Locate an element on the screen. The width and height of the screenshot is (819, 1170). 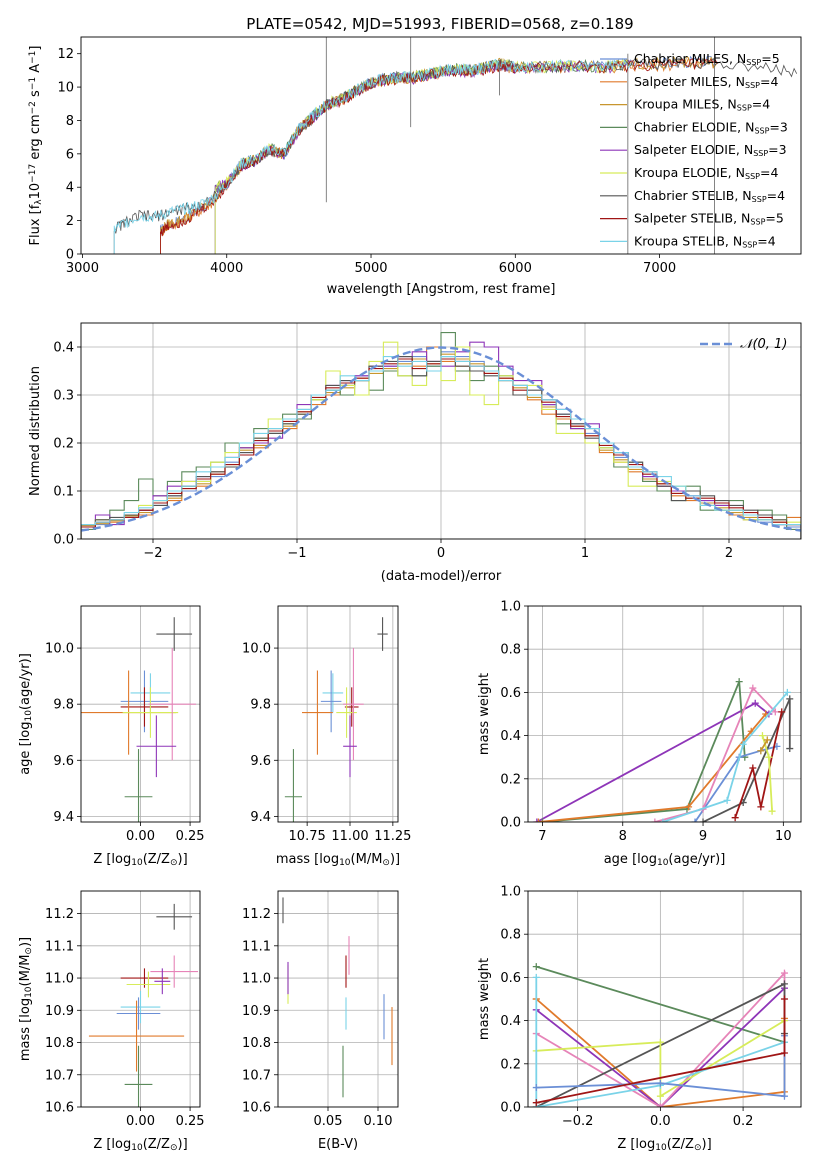
y-axis-label: Flux [fλ10−17 erg cm−2 s−1 A−1] is located at coordinates (36, 146).